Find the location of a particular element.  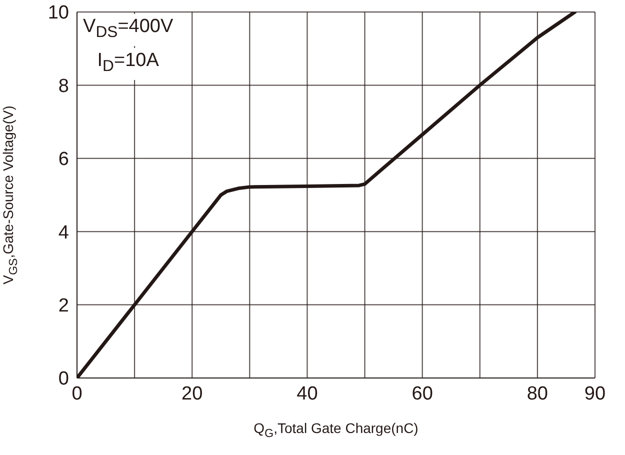

x-tick-label: 60 is located at coordinates (422, 393).